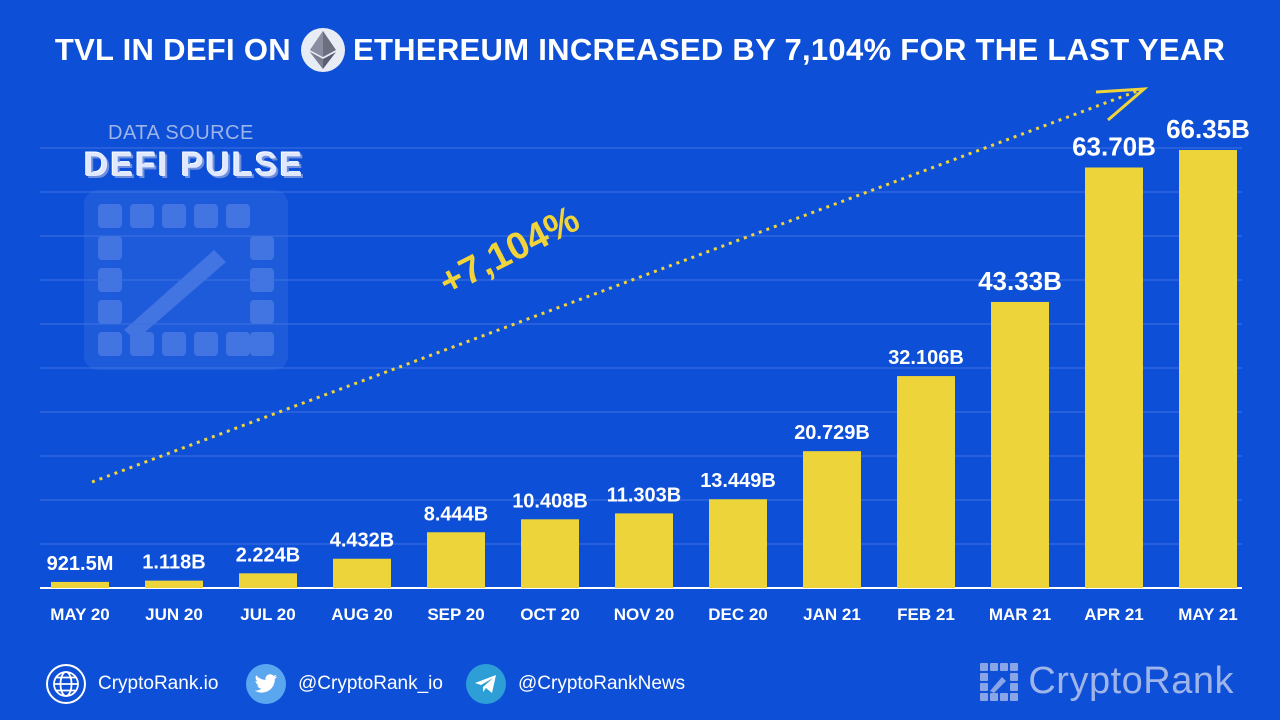 The height and width of the screenshot is (720, 1280). I want to click on data-label: 1.118B, so click(173, 563).